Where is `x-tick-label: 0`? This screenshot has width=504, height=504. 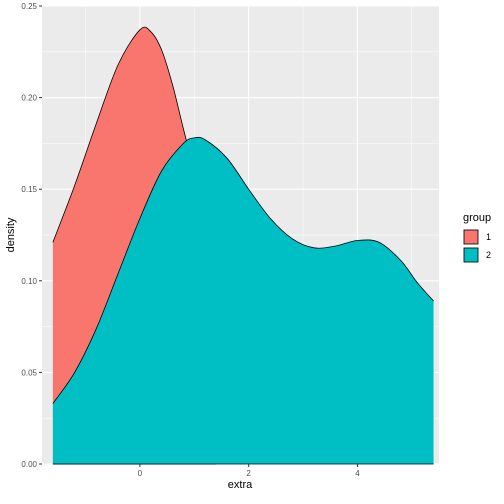 x-tick-label: 0 is located at coordinates (140, 473).